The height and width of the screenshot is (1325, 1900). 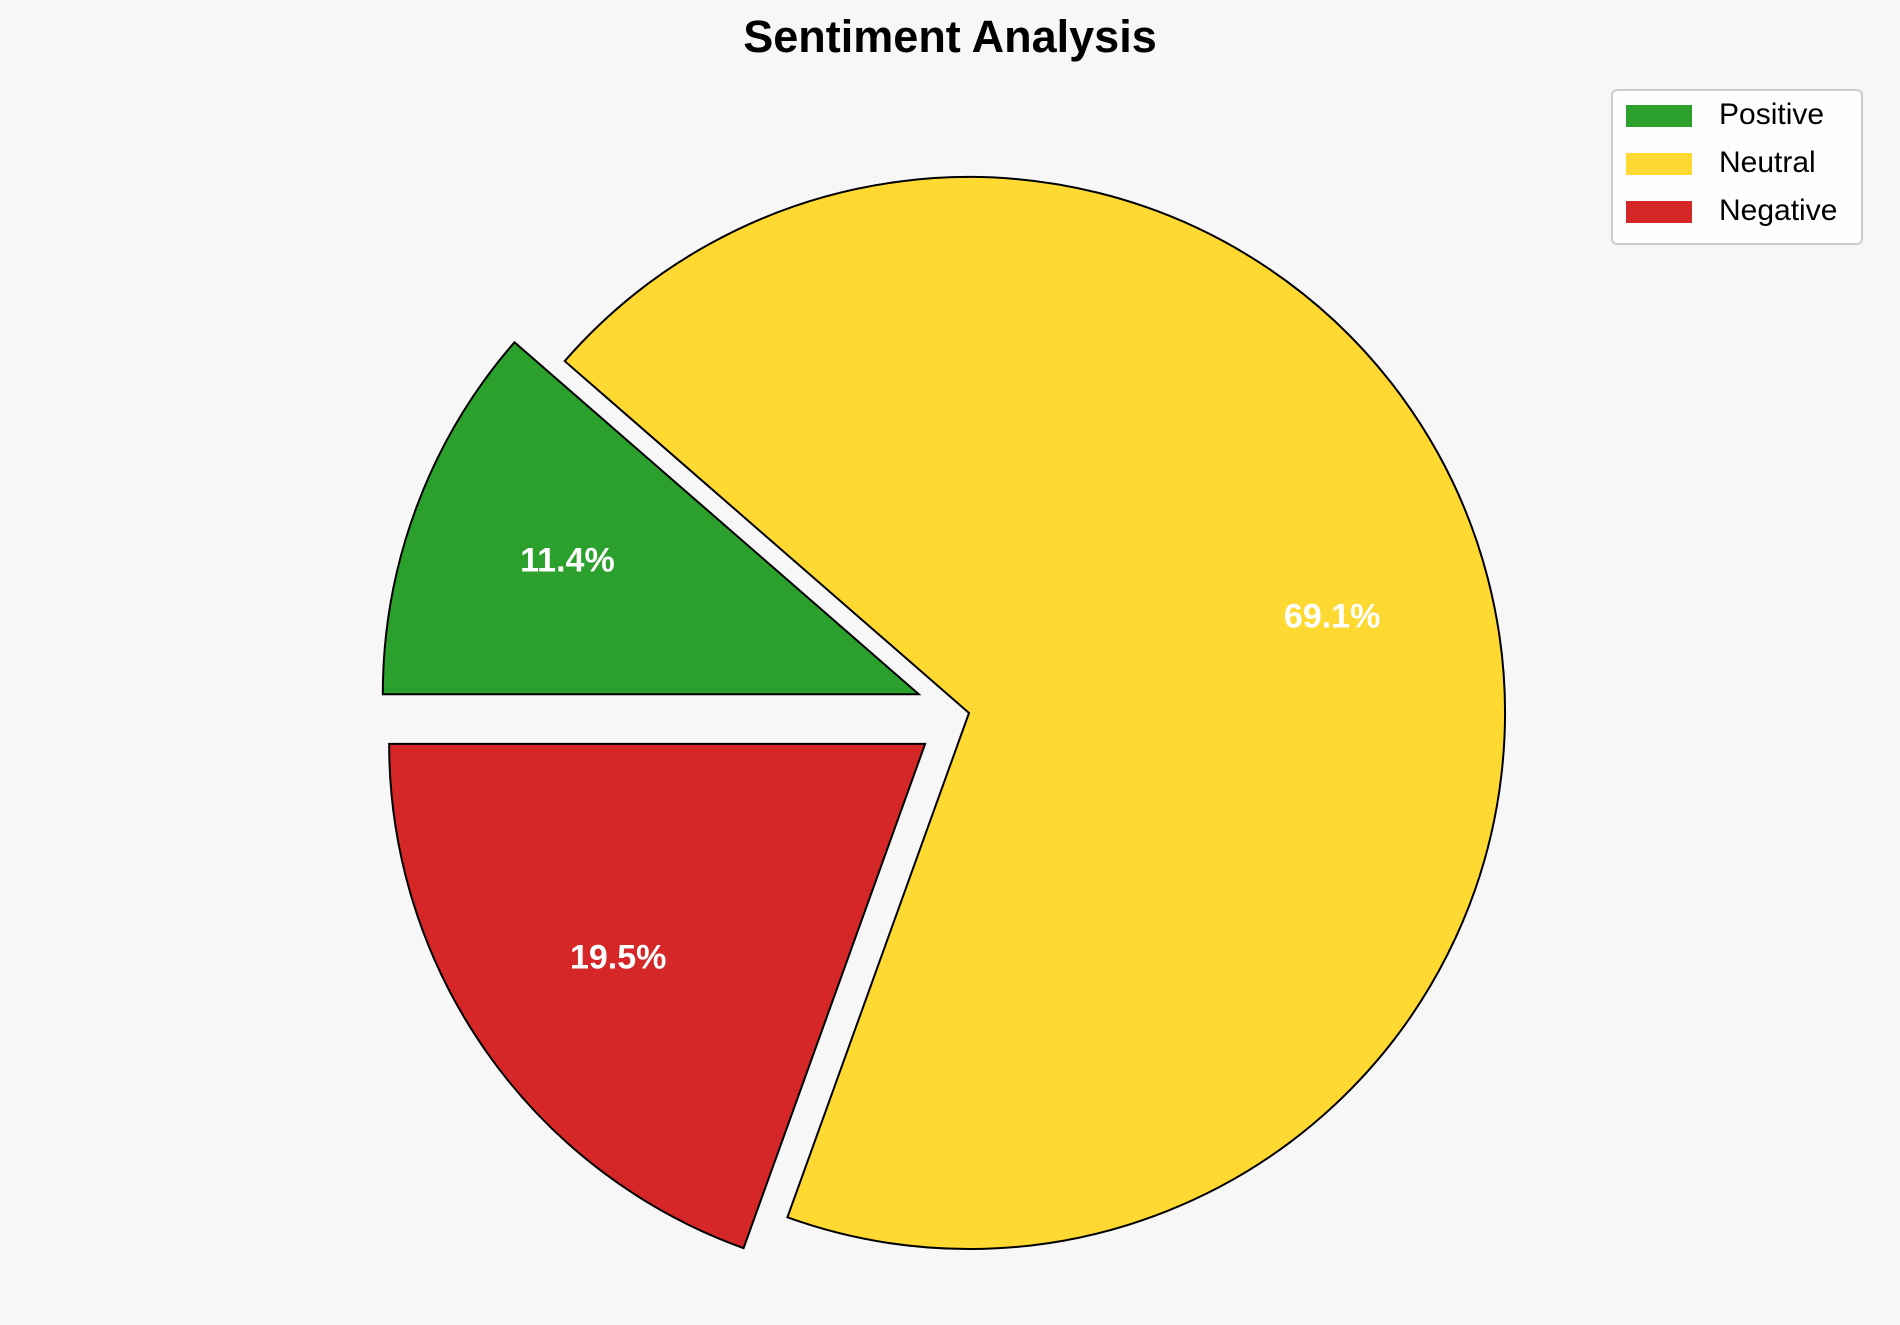 I want to click on chart-title: Sentiment Analysis, so click(x=949, y=36).